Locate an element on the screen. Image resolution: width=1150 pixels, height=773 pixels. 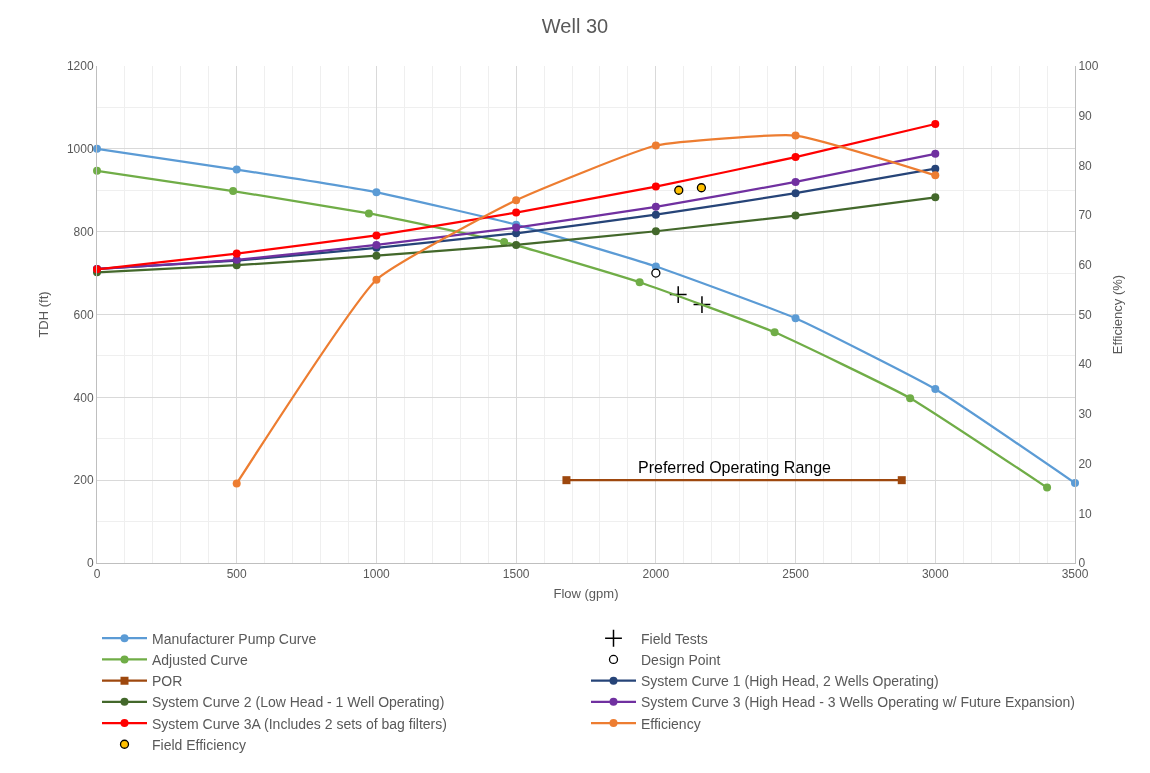
y2-tick-label: 10 is located at coordinates (1085, 513).